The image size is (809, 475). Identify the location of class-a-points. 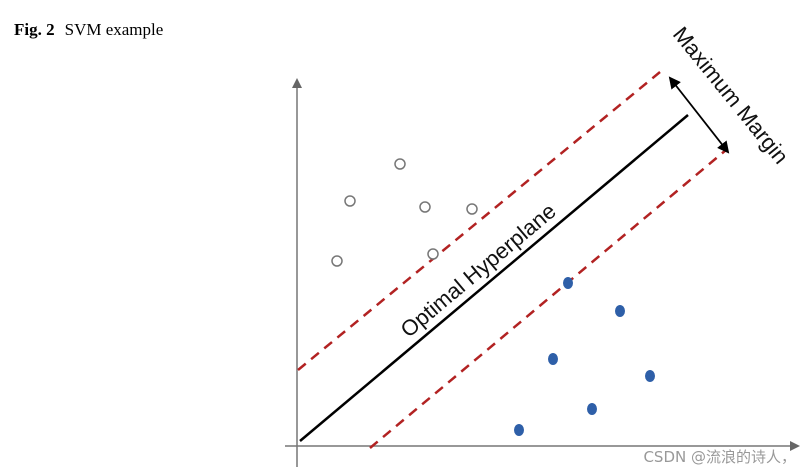
(404, 212).